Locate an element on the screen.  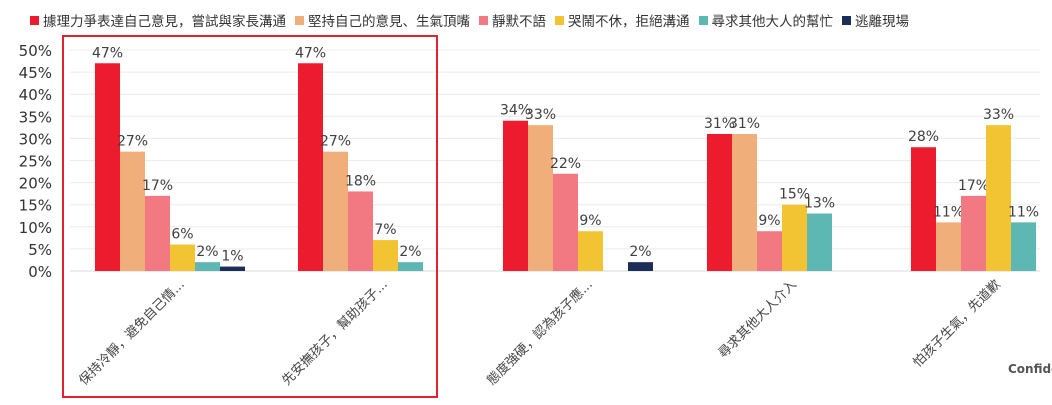
data-label: 13% is located at coordinates (819, 204).